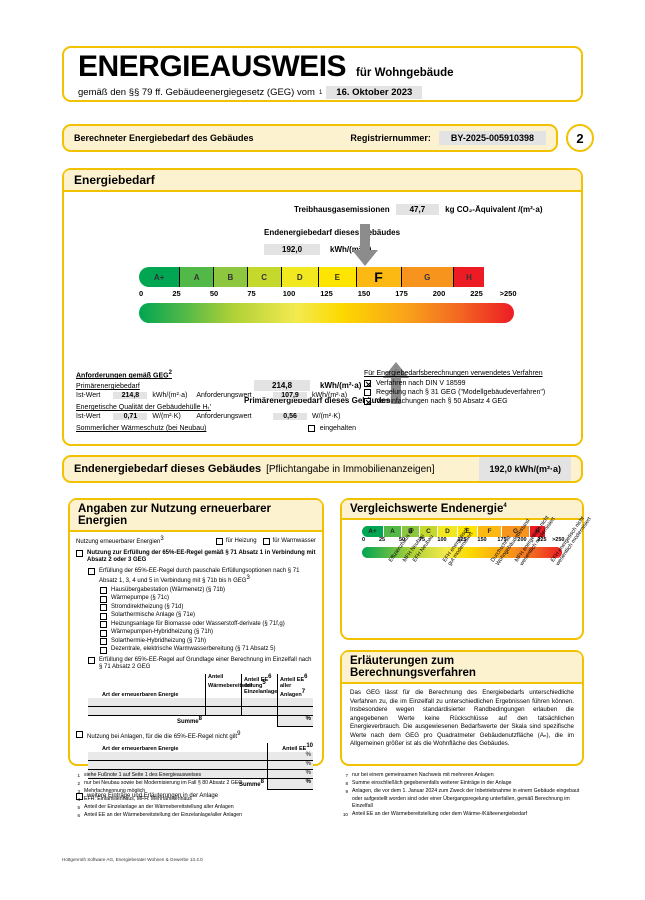 The image size is (645, 900). What do you see at coordinates (364, 293) in the screenshot?
I see `scale-tick: 150` at bounding box center [364, 293].